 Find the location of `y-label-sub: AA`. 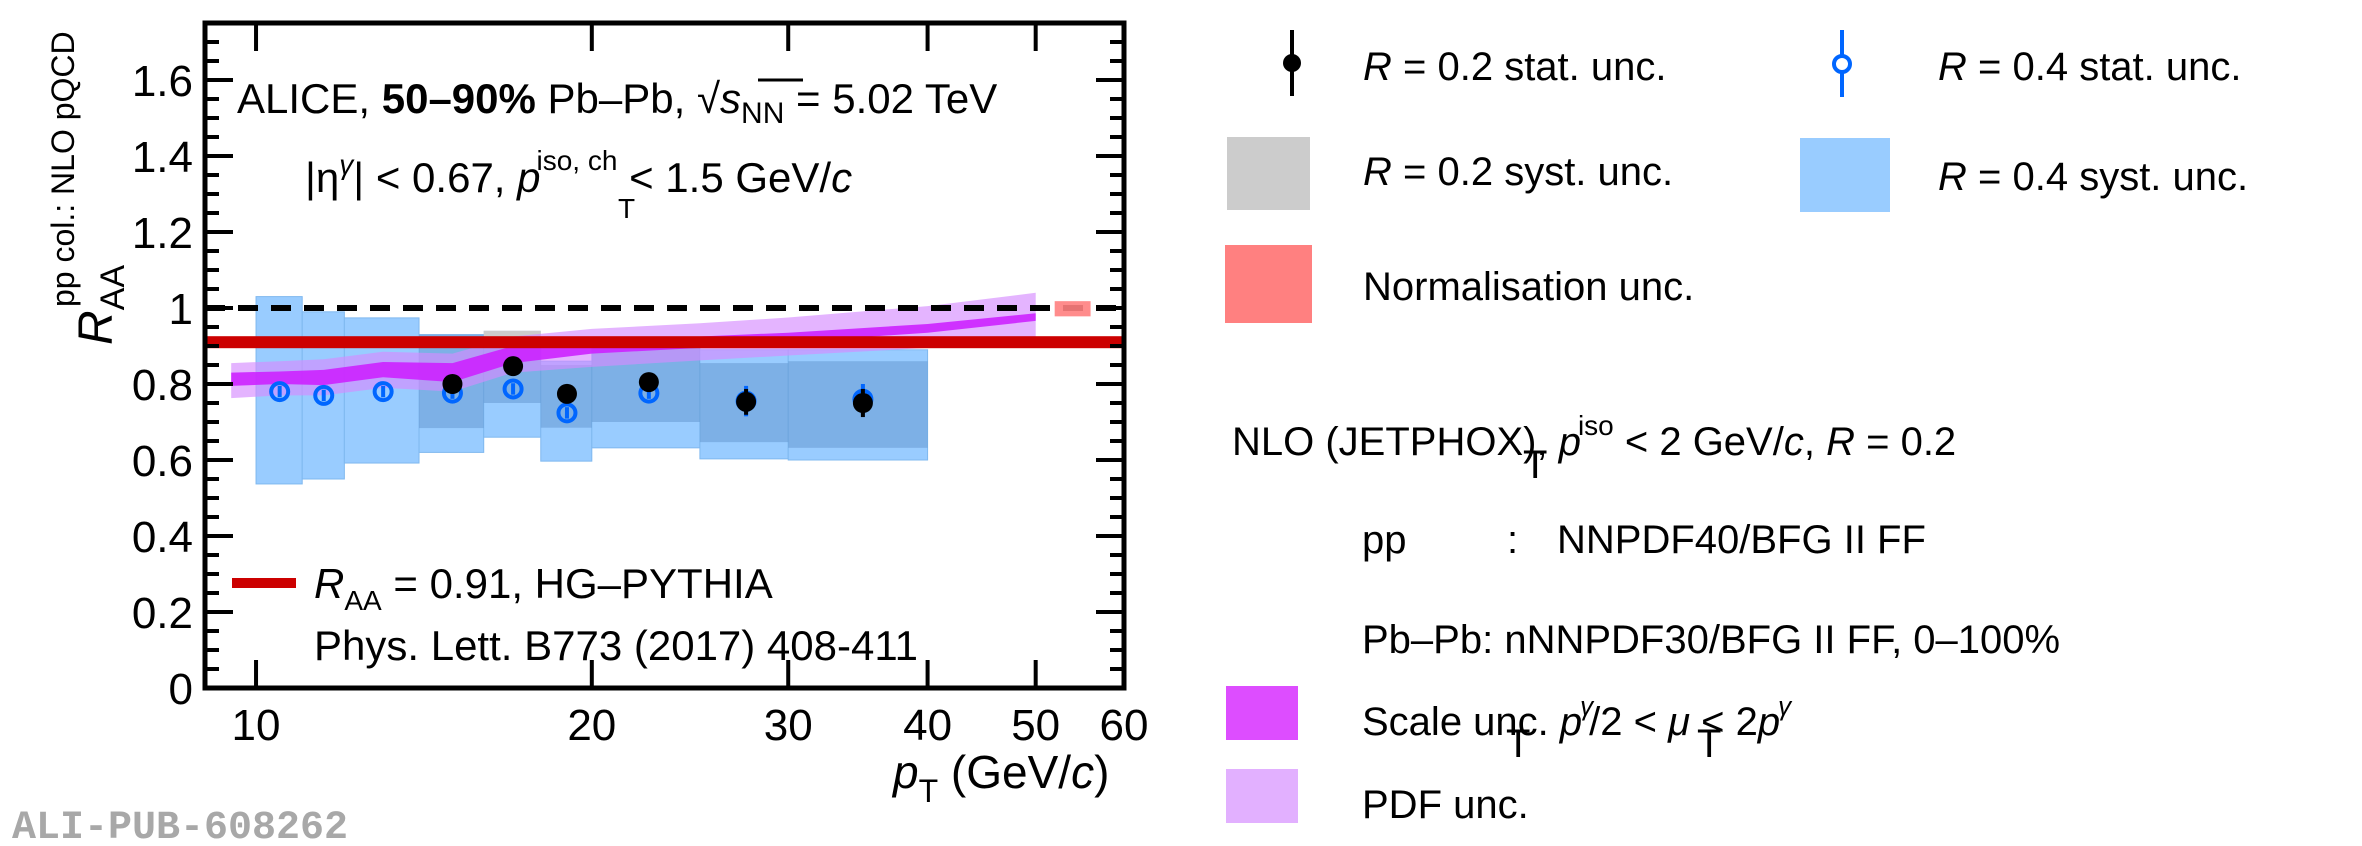

y-label-sub: AA is located at coordinates (113, 288).